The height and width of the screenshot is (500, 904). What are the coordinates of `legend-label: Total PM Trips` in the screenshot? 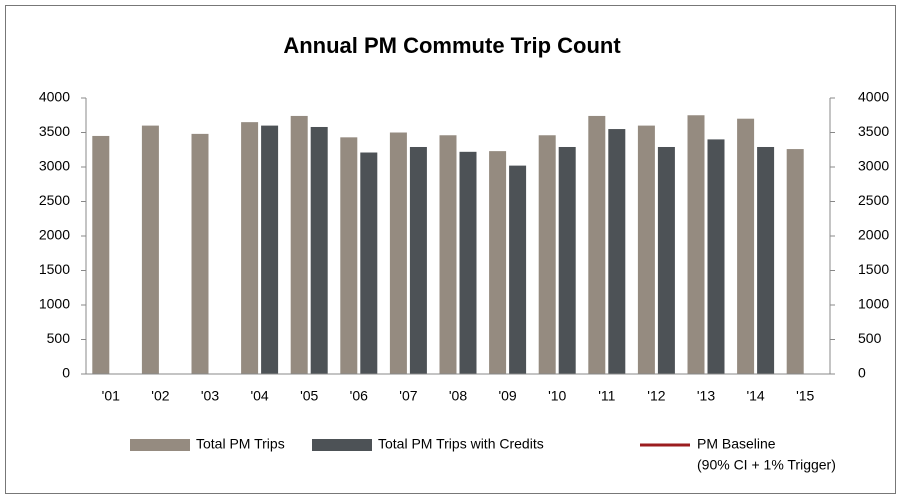 It's located at (240, 444).